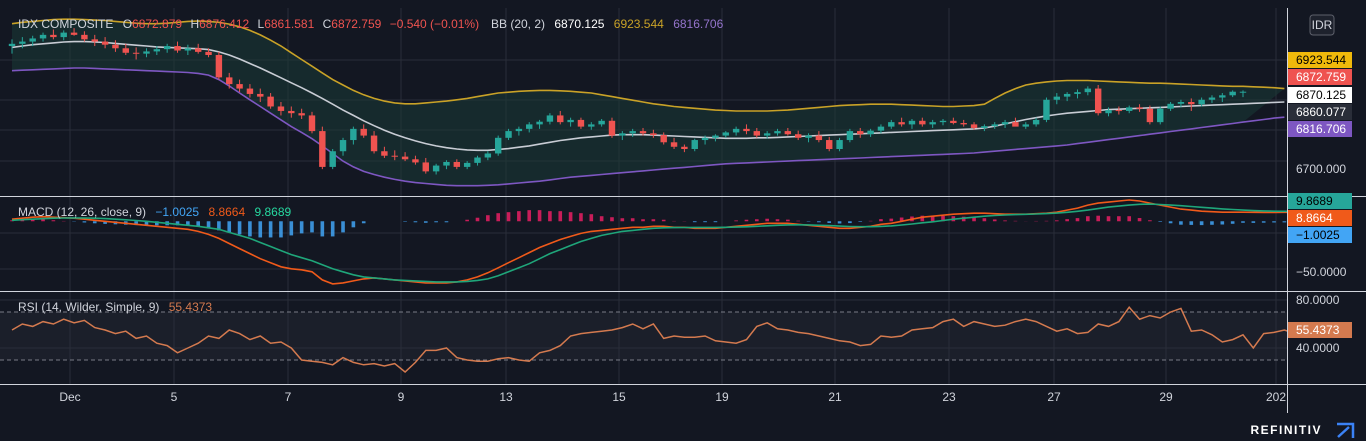  I want to click on currency-badge: IDR, so click(1322, 25).